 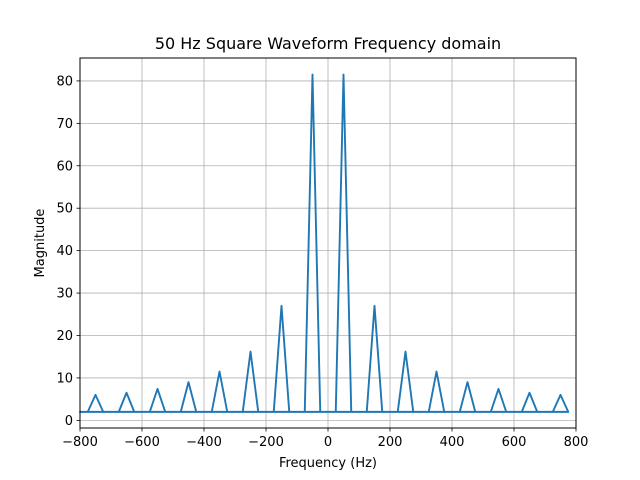 What do you see at coordinates (328, 442) in the screenshot?
I see `x-tick-label: 0` at bounding box center [328, 442].